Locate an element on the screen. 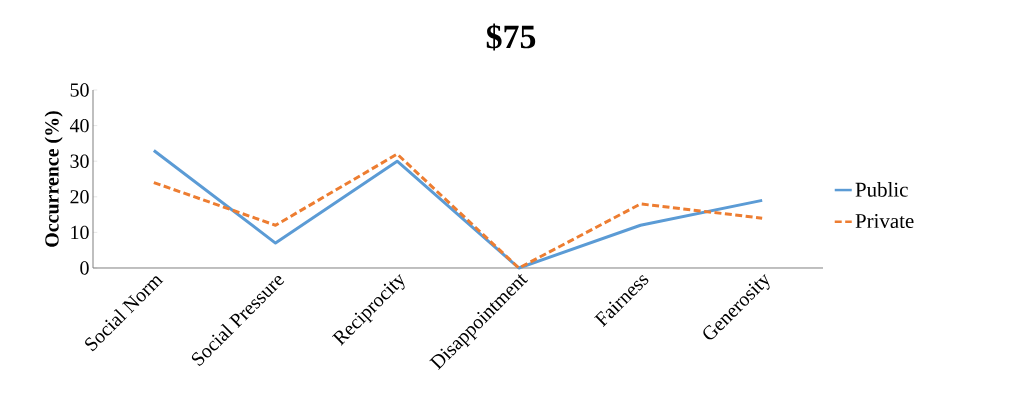 This screenshot has height=420, width=1022. y-tick-label: 30 is located at coordinates (79, 161).